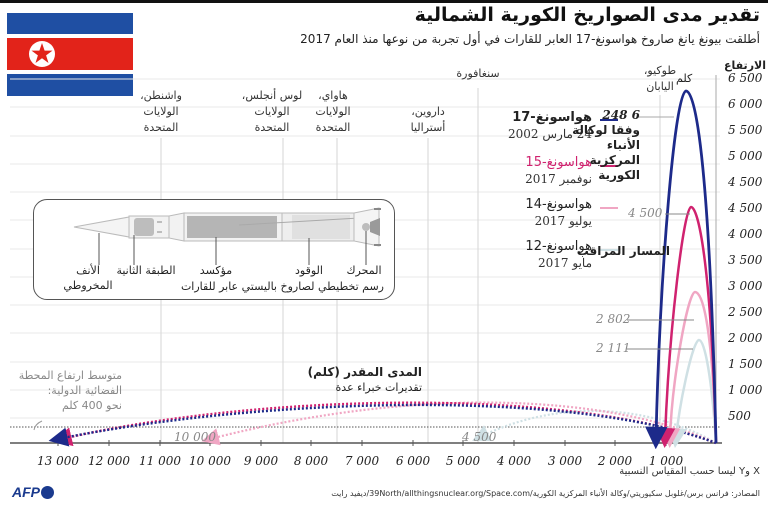 The height and width of the screenshot is (508, 768). Describe the element at coordinates (378, 387) in the screenshot. I see `range-subtitle: تقديرات خبراء عدة` at that location.